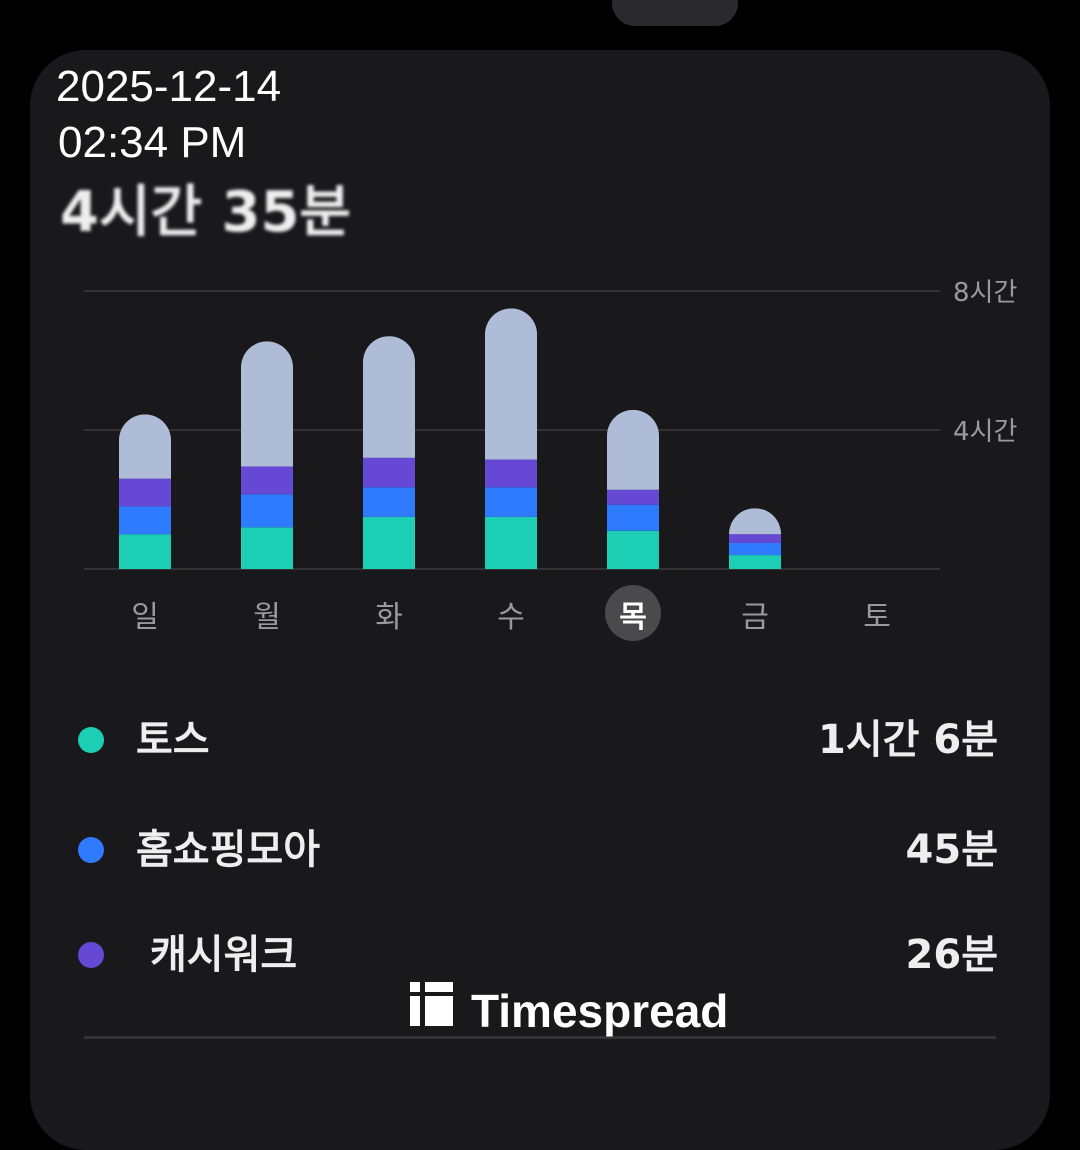  Describe the element at coordinates (908, 740) in the screenshot. I see `legend-value: 1시간 6분` at that location.